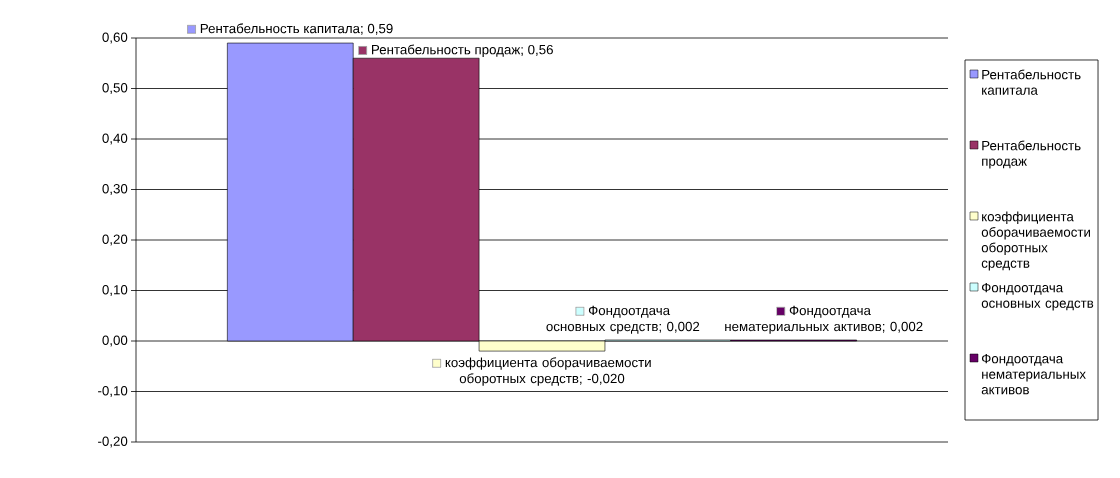  What do you see at coordinates (1031, 154) in the screenshot?
I see `legend-label: Рентабельность продаж` at bounding box center [1031, 154].